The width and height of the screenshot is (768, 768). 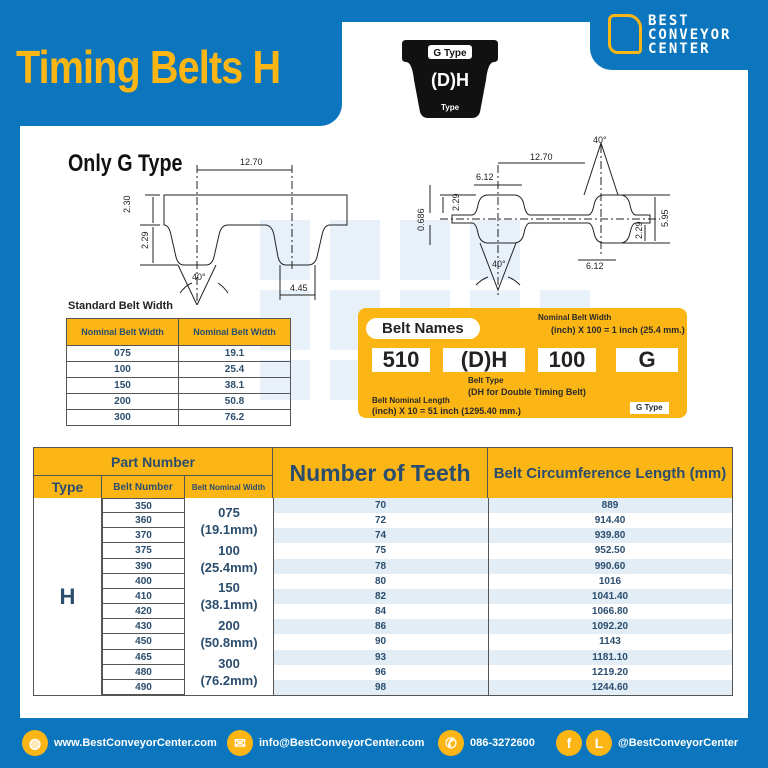 I want to click on width-mm: (38.1mm), so click(x=229, y=605).